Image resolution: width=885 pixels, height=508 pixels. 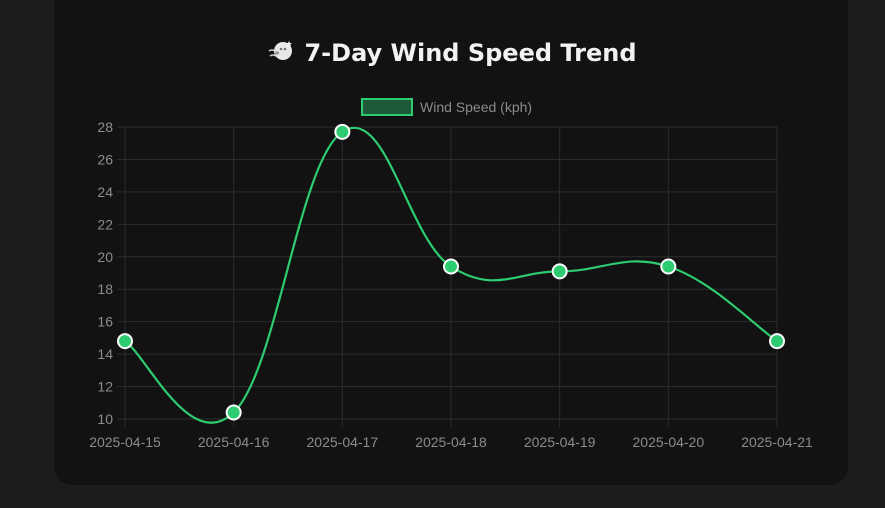 What do you see at coordinates (125, 442) in the screenshot?
I see `x-tick-label: 2025-04-15` at bounding box center [125, 442].